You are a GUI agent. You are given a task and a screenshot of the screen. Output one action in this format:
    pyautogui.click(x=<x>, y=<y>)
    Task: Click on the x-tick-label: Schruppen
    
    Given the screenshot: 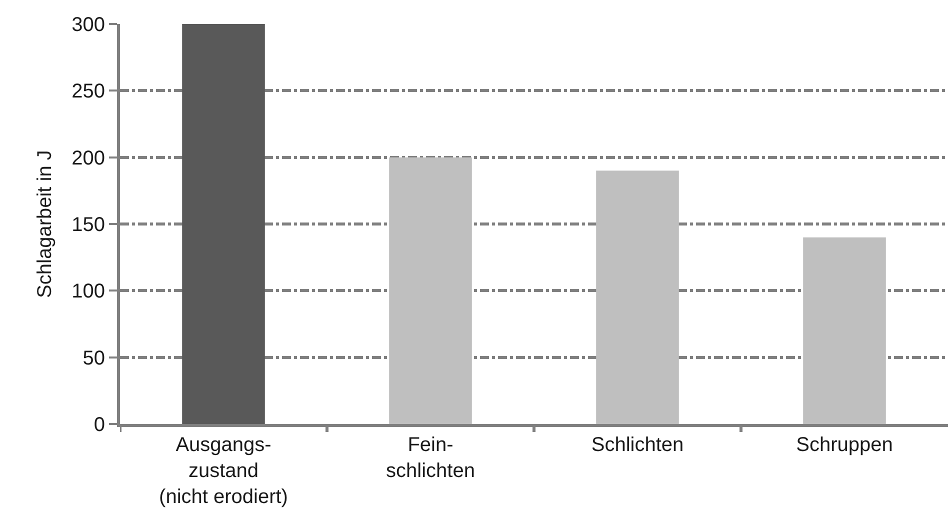 What is the action you would take?
    pyautogui.click(x=844, y=445)
    